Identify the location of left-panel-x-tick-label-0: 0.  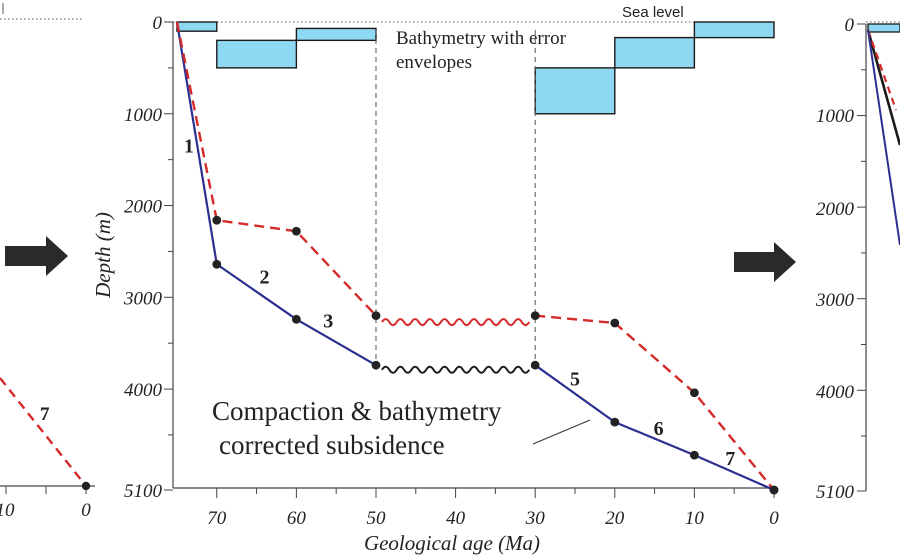
(86, 510).